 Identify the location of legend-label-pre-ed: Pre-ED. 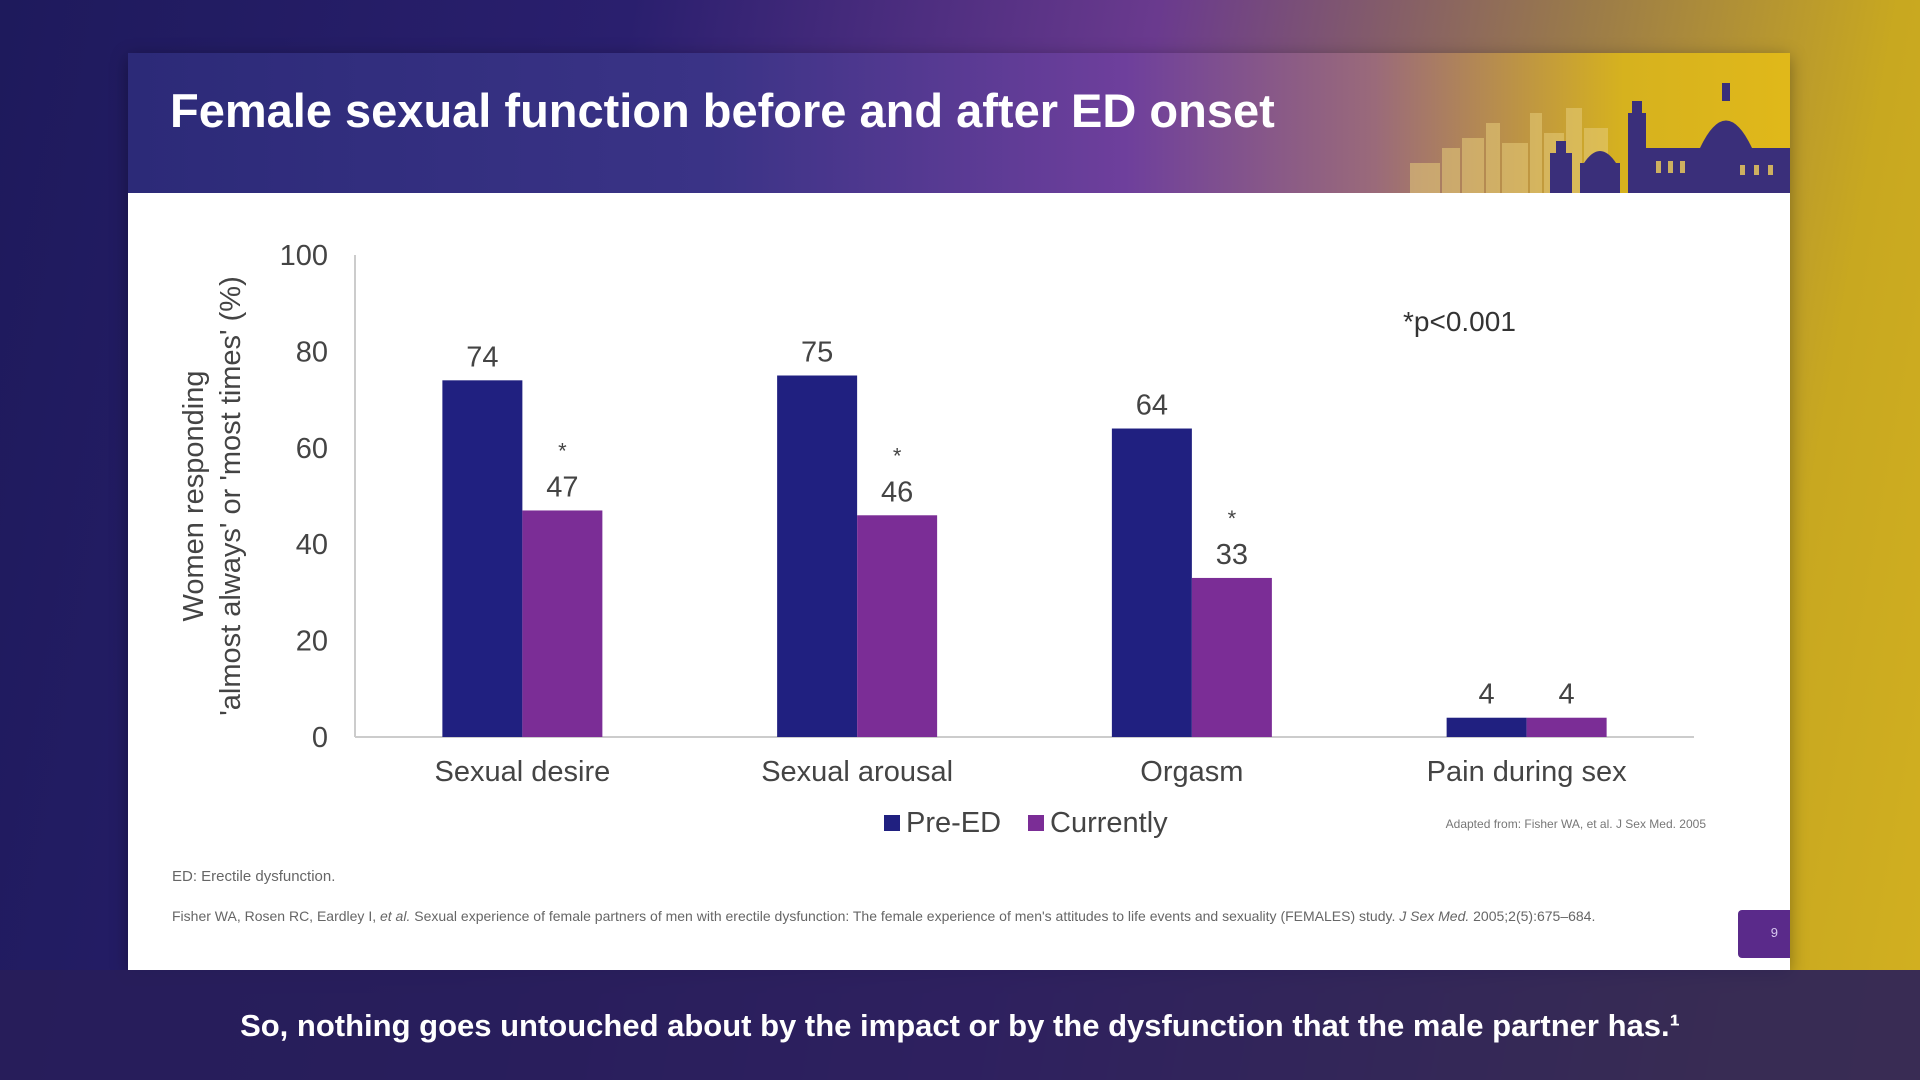
(953, 823).